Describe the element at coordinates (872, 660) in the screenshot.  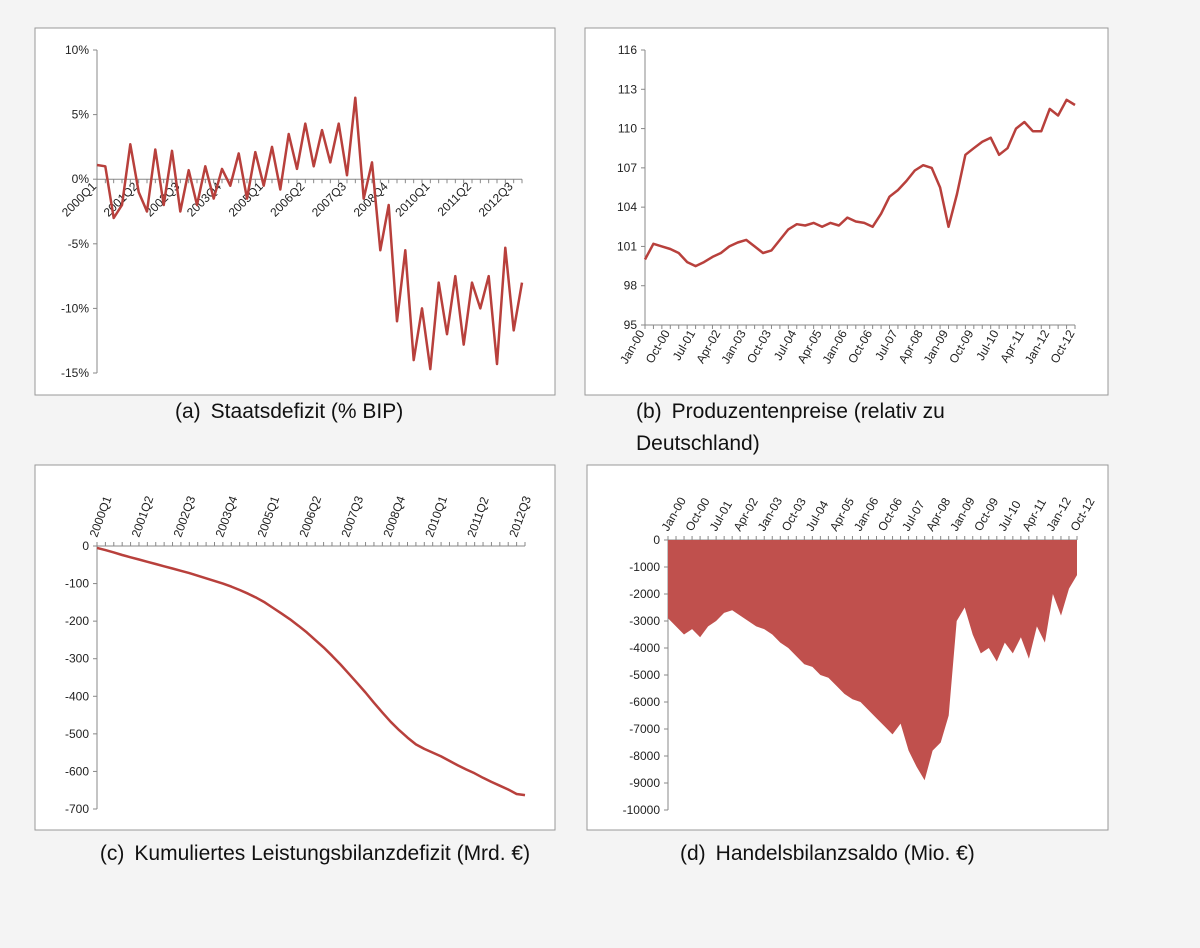
I see `data-area` at that location.